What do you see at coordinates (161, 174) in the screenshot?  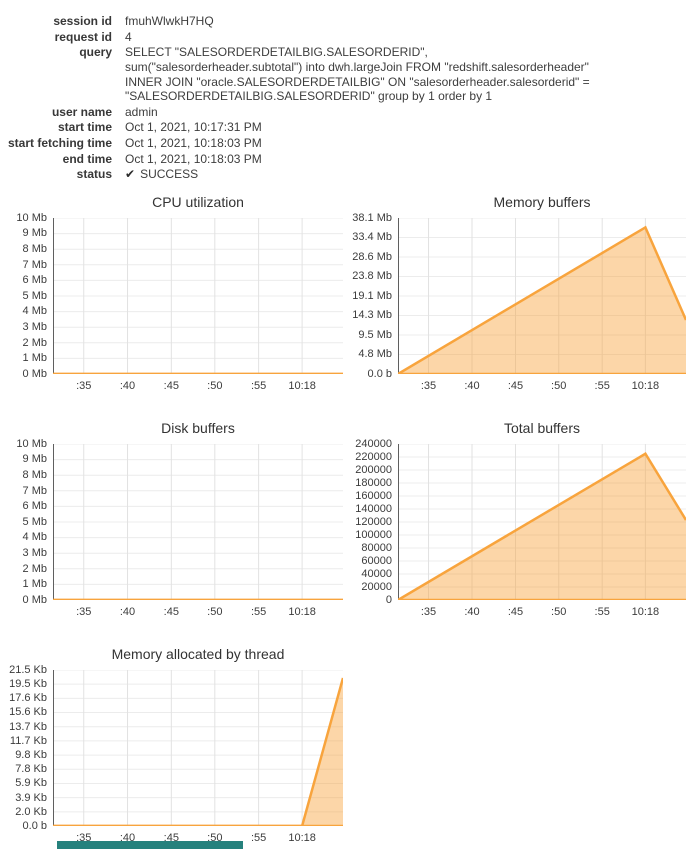 I see `status-badge: ✔ SUCCESS` at bounding box center [161, 174].